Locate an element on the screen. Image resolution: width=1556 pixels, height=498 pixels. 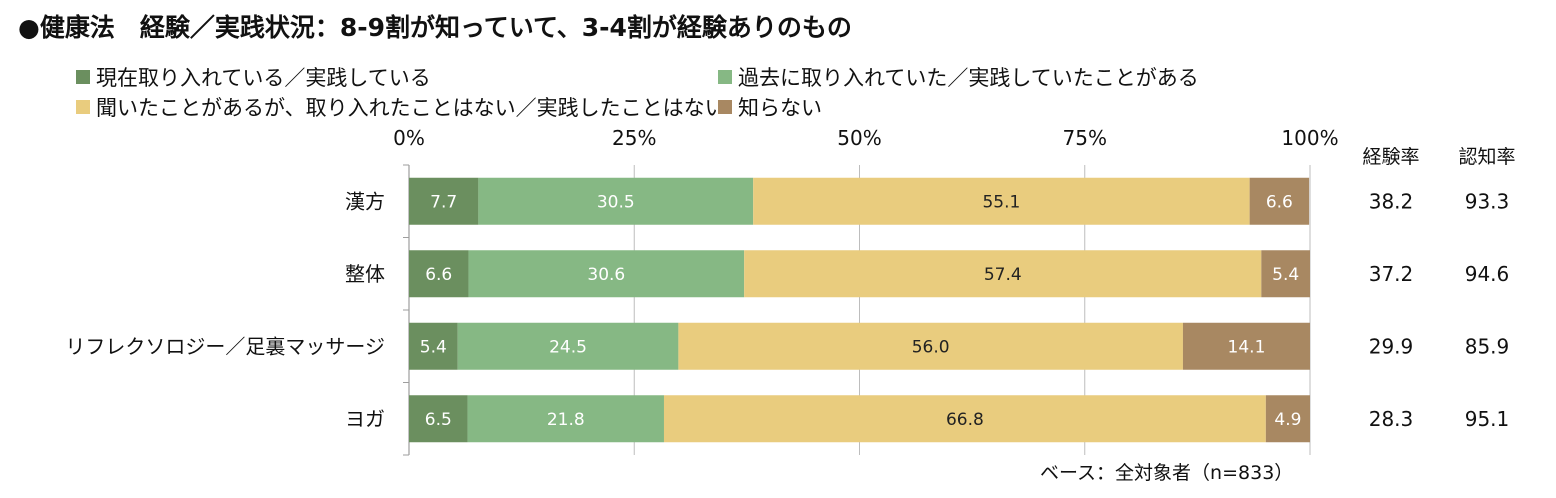
legend-label: 知らない is located at coordinates (780, 108).